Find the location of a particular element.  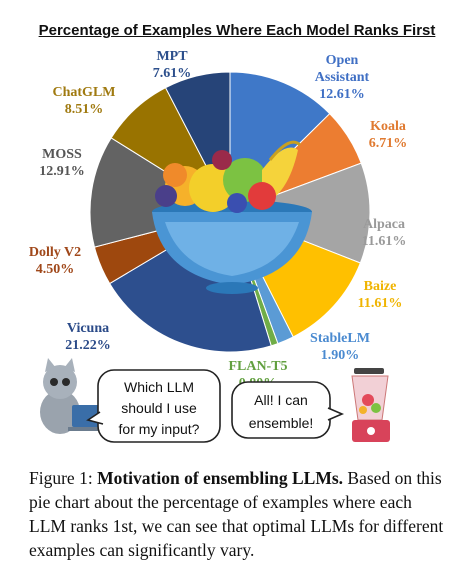

slice-label-vicuna: 21.22% is located at coordinates (88, 345).